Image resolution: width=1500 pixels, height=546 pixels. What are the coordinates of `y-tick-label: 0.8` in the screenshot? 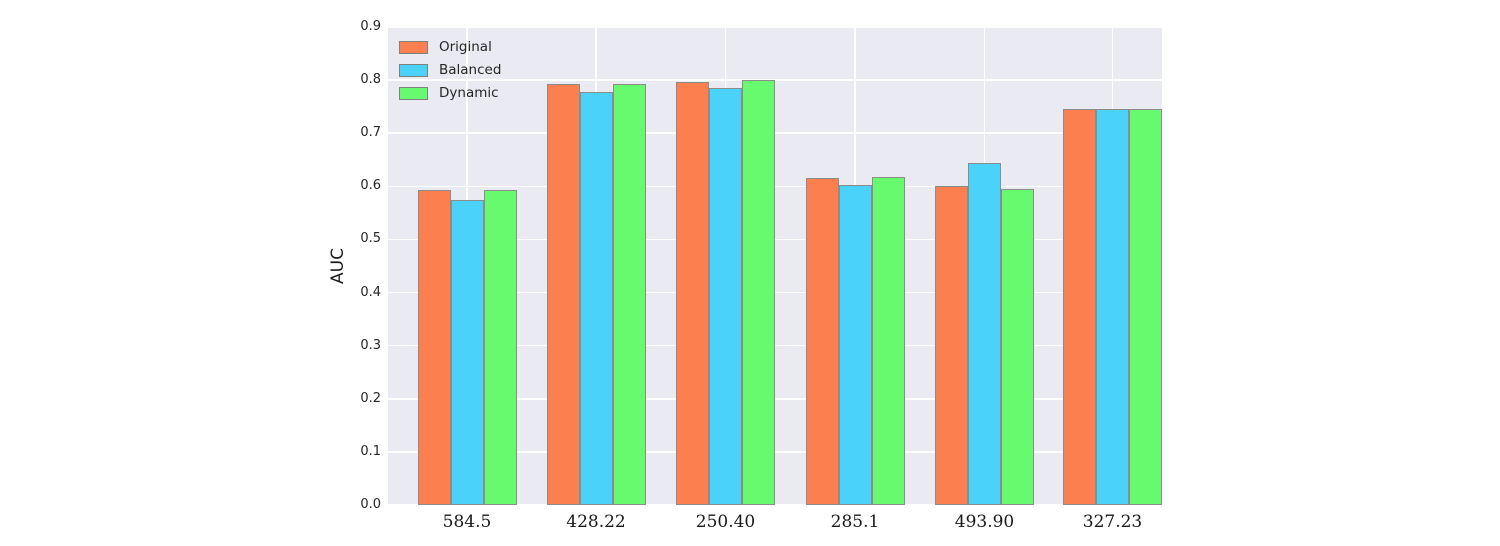 It's located at (370, 80).